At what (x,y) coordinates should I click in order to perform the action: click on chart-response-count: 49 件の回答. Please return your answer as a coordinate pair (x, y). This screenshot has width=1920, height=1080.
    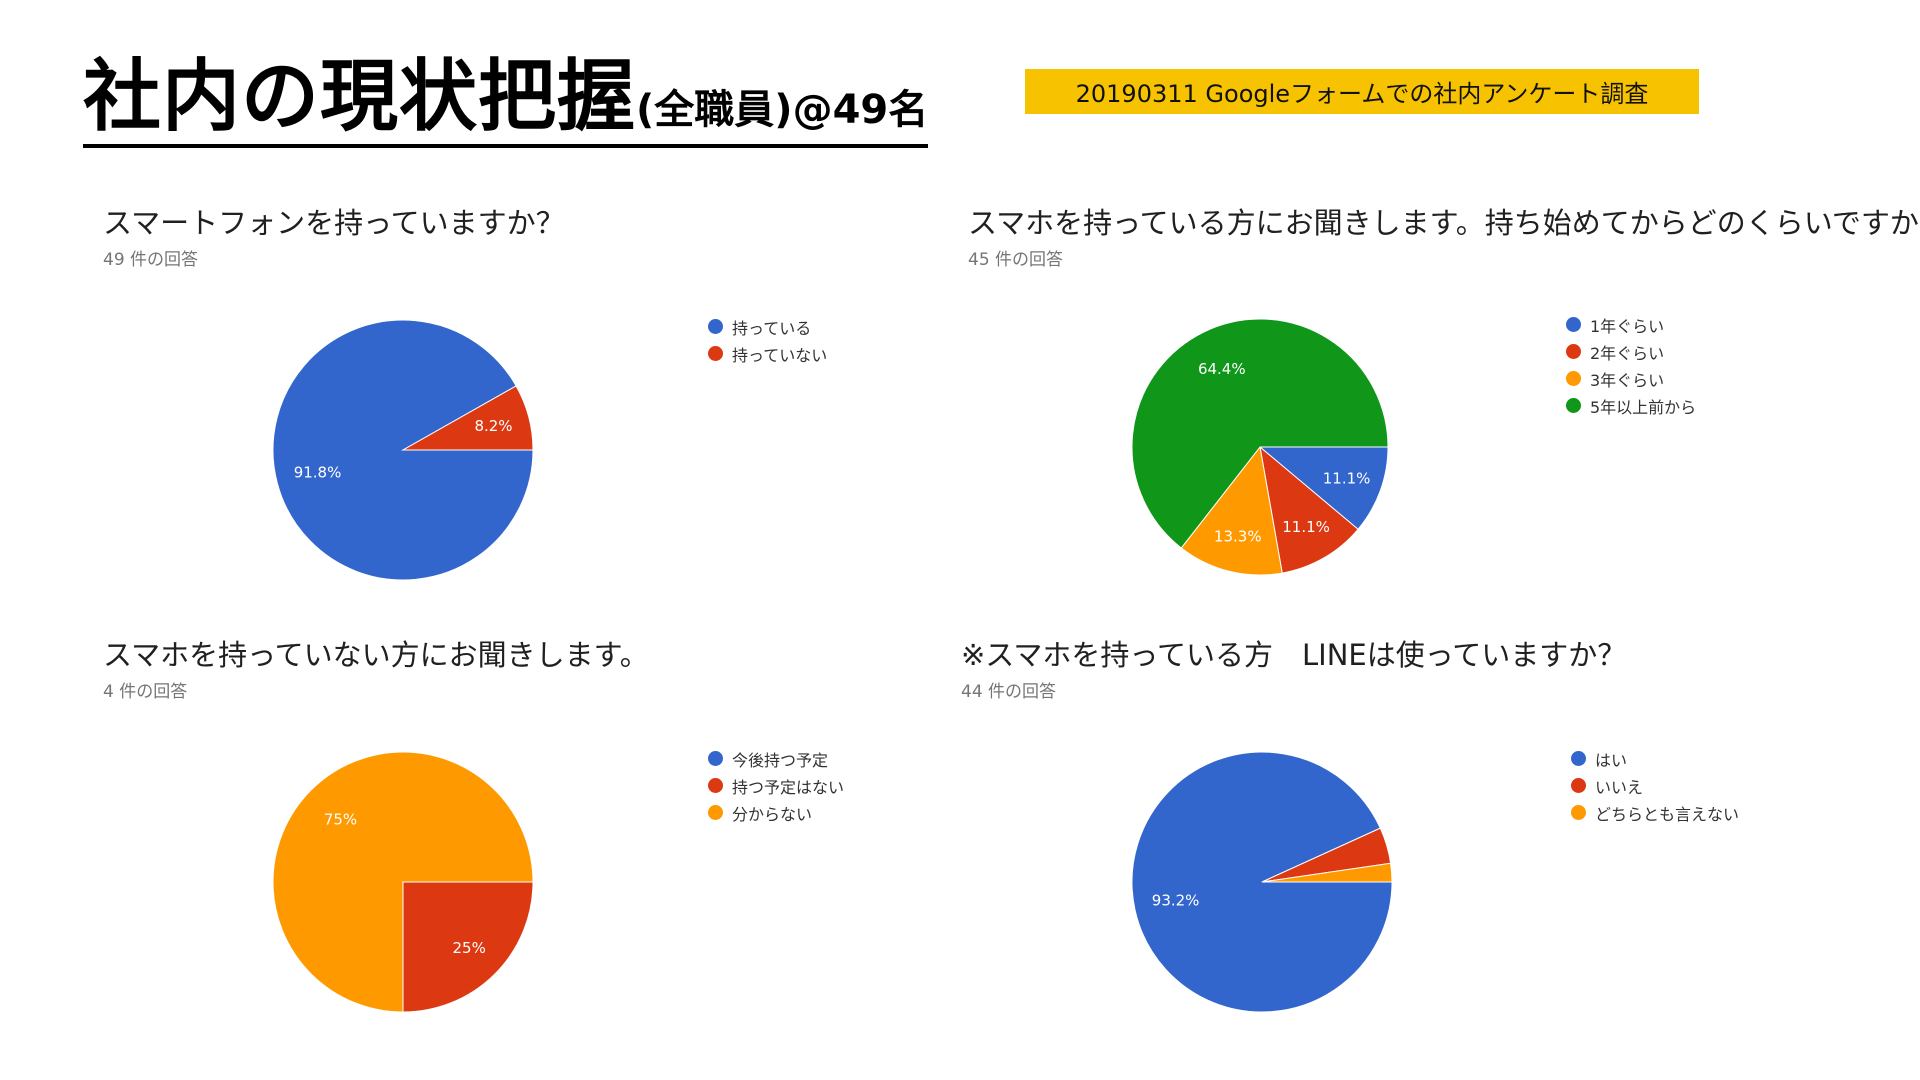
    Looking at the image, I should click on (151, 260).